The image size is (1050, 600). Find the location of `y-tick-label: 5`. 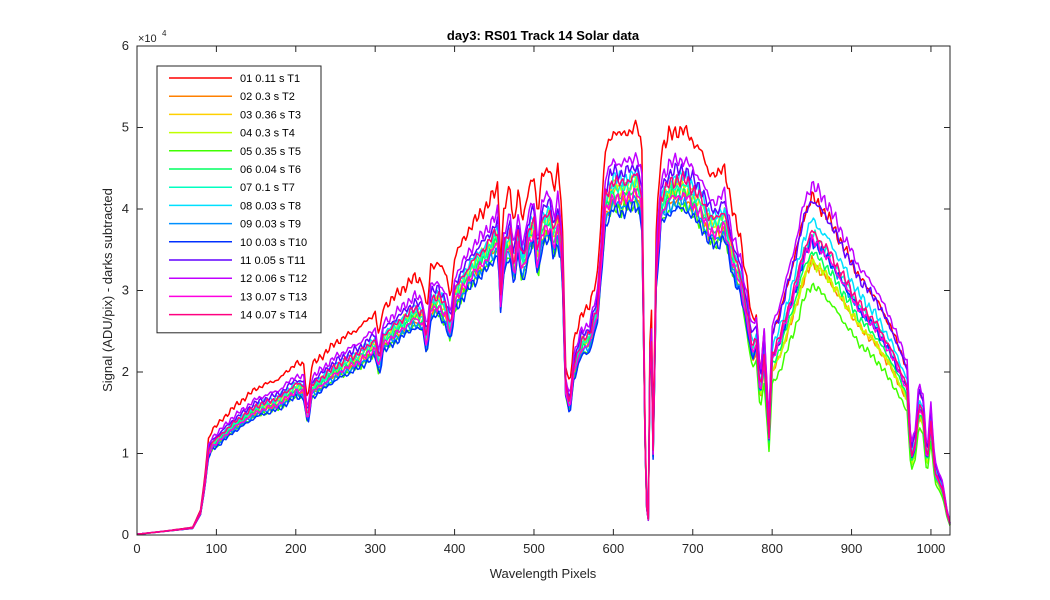

y-tick-label: 5 is located at coordinates (125, 127).